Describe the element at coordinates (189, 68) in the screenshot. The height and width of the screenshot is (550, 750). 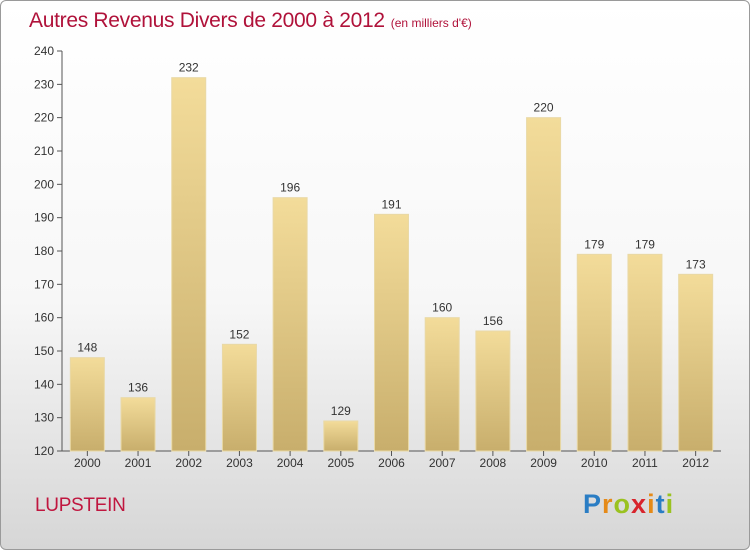
I see `bar-value-label: 232` at that location.